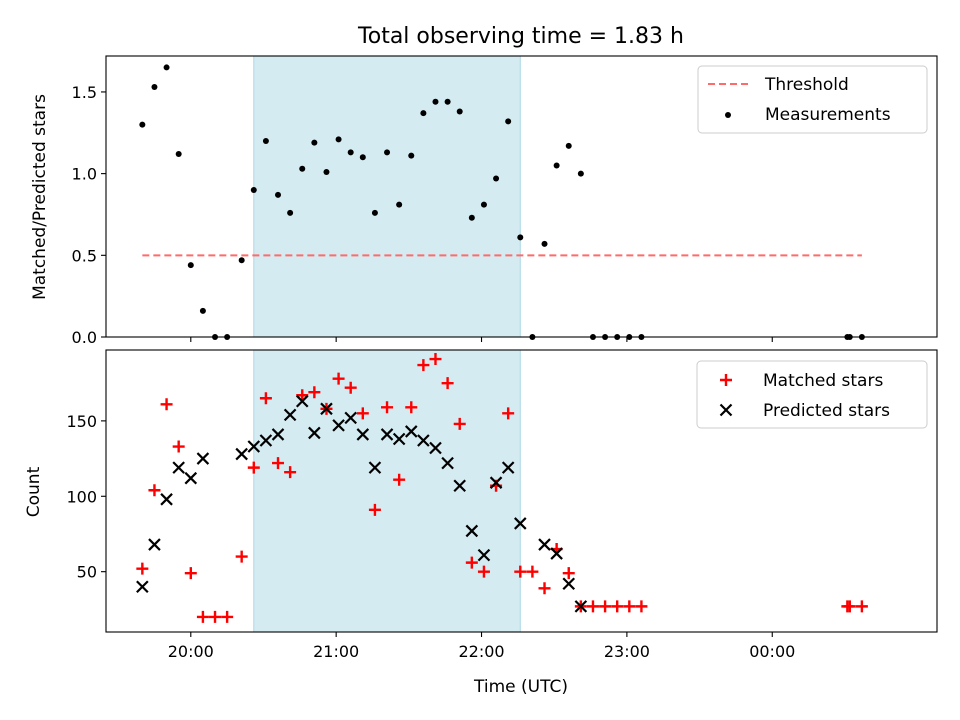 The width and height of the screenshot is (960, 720). What do you see at coordinates (772, 651) in the screenshot?
I see `x-tick-label: 00:00` at bounding box center [772, 651].